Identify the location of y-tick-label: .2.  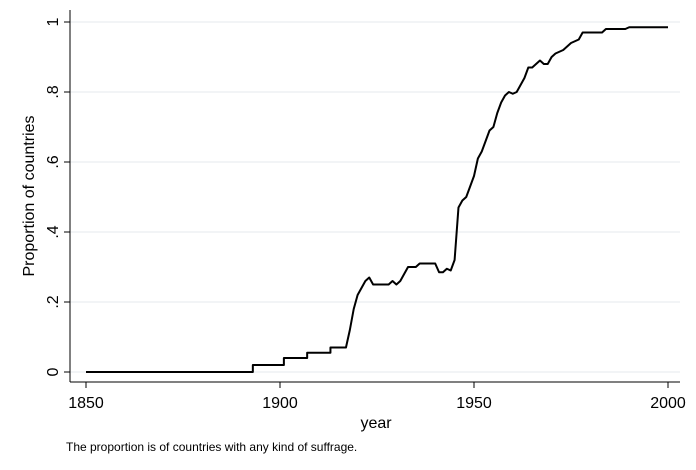
(53, 301).